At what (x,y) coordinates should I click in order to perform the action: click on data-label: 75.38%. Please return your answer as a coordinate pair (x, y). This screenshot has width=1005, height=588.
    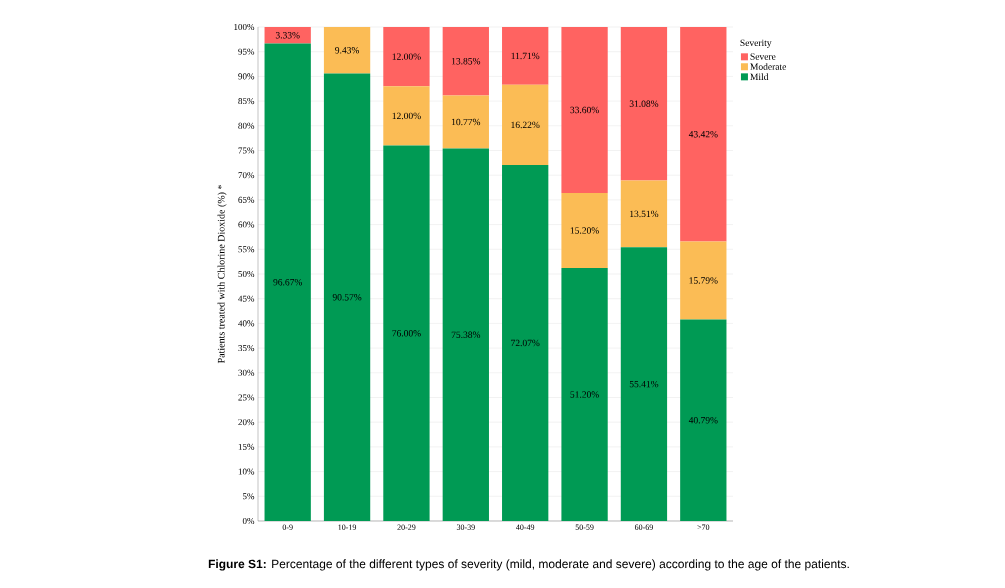
    Looking at the image, I should click on (466, 335).